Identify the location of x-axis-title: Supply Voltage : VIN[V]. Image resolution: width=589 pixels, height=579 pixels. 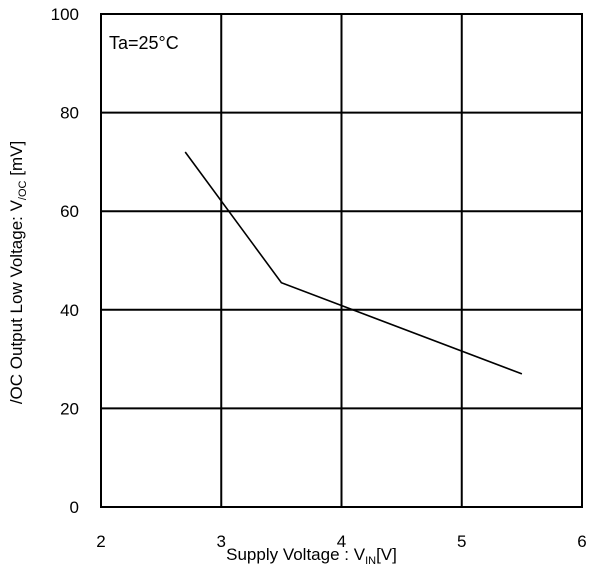
(311, 556).